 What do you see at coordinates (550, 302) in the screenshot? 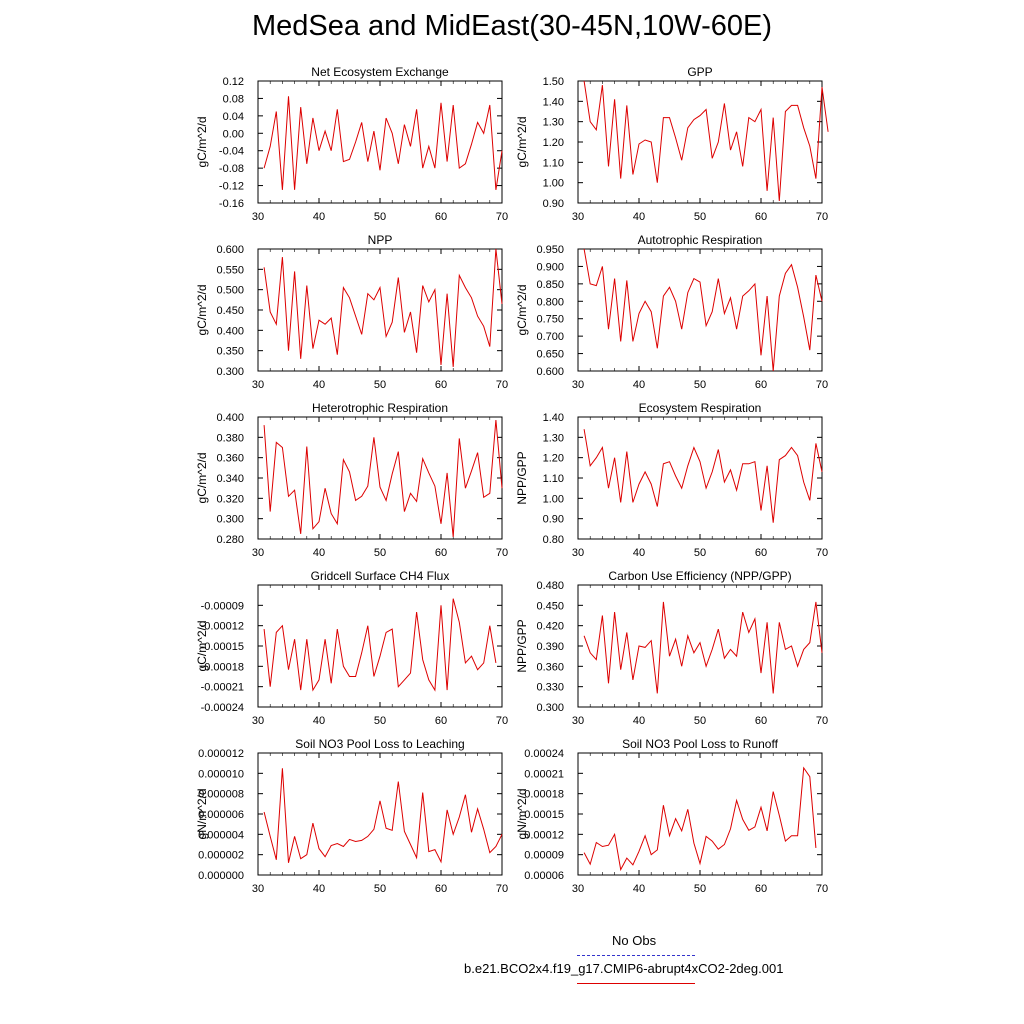
I see `y-tick-label: 0.800` at bounding box center [550, 302].